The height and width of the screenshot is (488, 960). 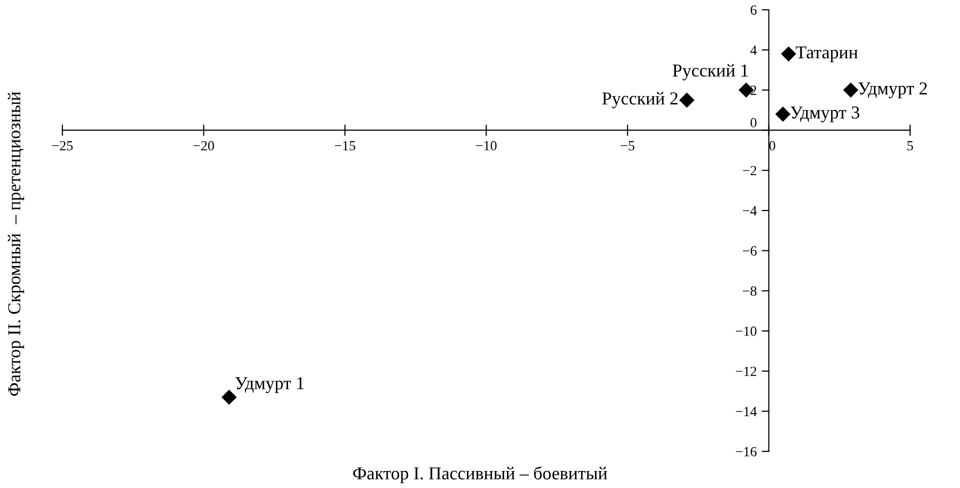 What do you see at coordinates (746, 451) in the screenshot?
I see `y-tick-label: −16` at bounding box center [746, 451].